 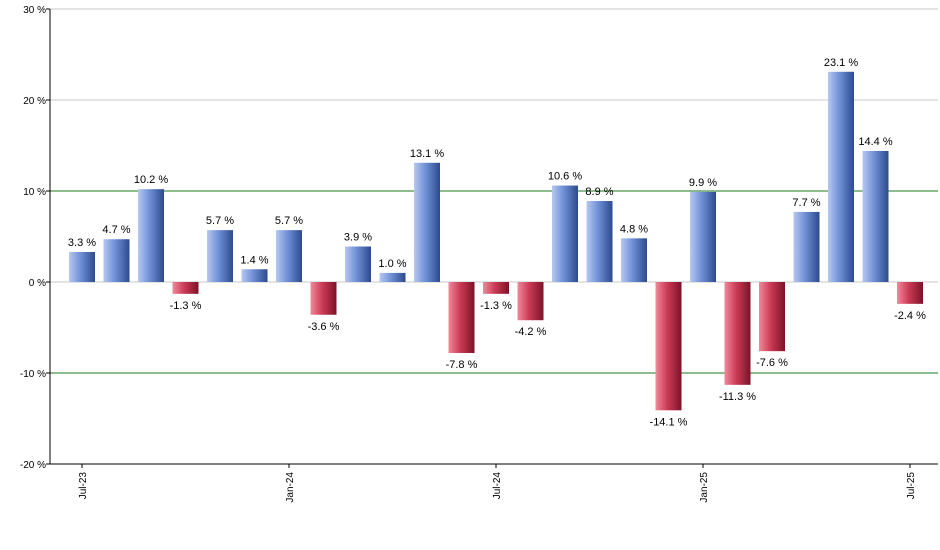 What do you see at coordinates (392, 264) in the screenshot?
I see `bar-data-label: 1.0 %` at bounding box center [392, 264].